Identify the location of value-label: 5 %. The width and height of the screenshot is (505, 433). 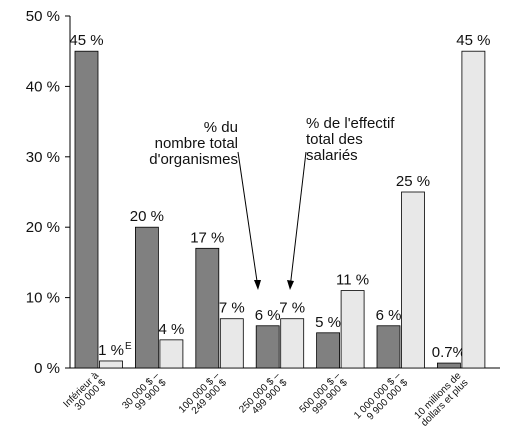
(328, 322).